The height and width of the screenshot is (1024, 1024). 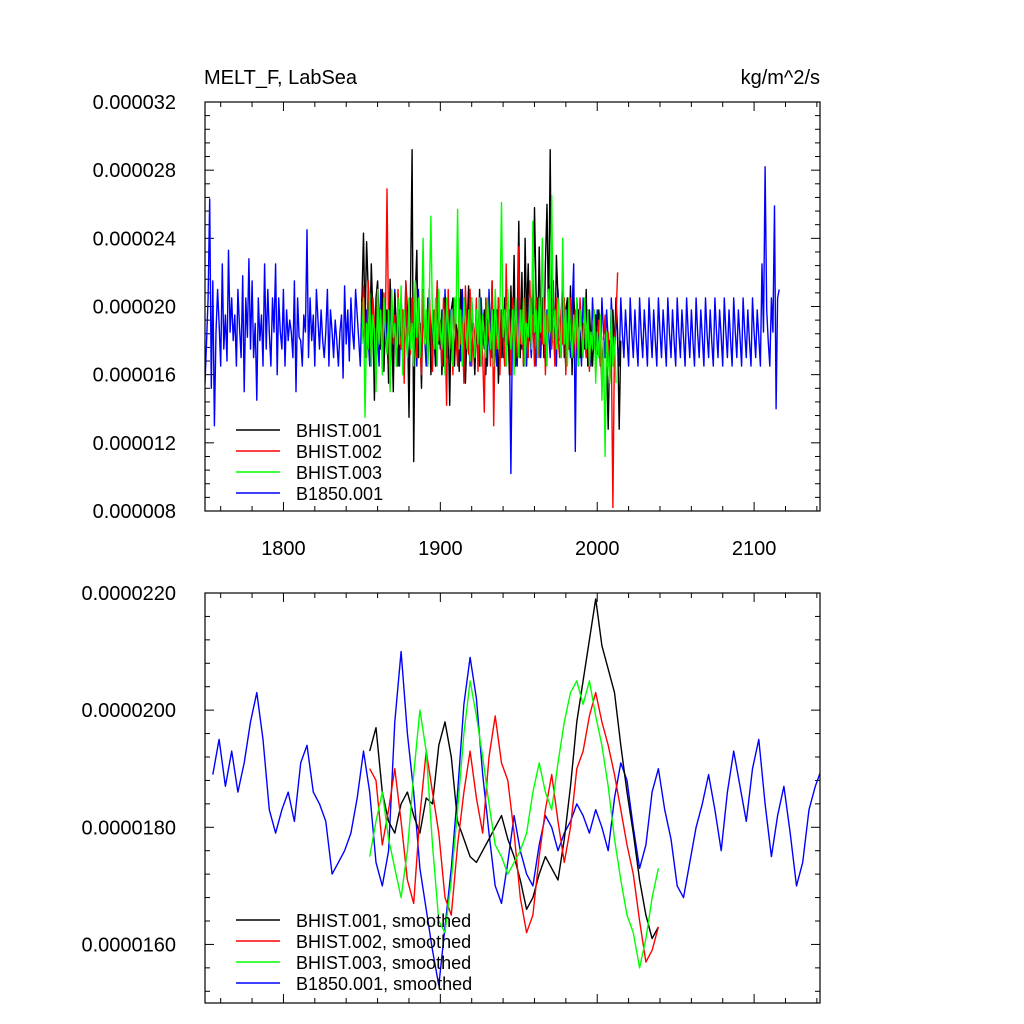 What do you see at coordinates (134, 171) in the screenshot?
I see `y-tick-label: 0.000028` at bounding box center [134, 171].